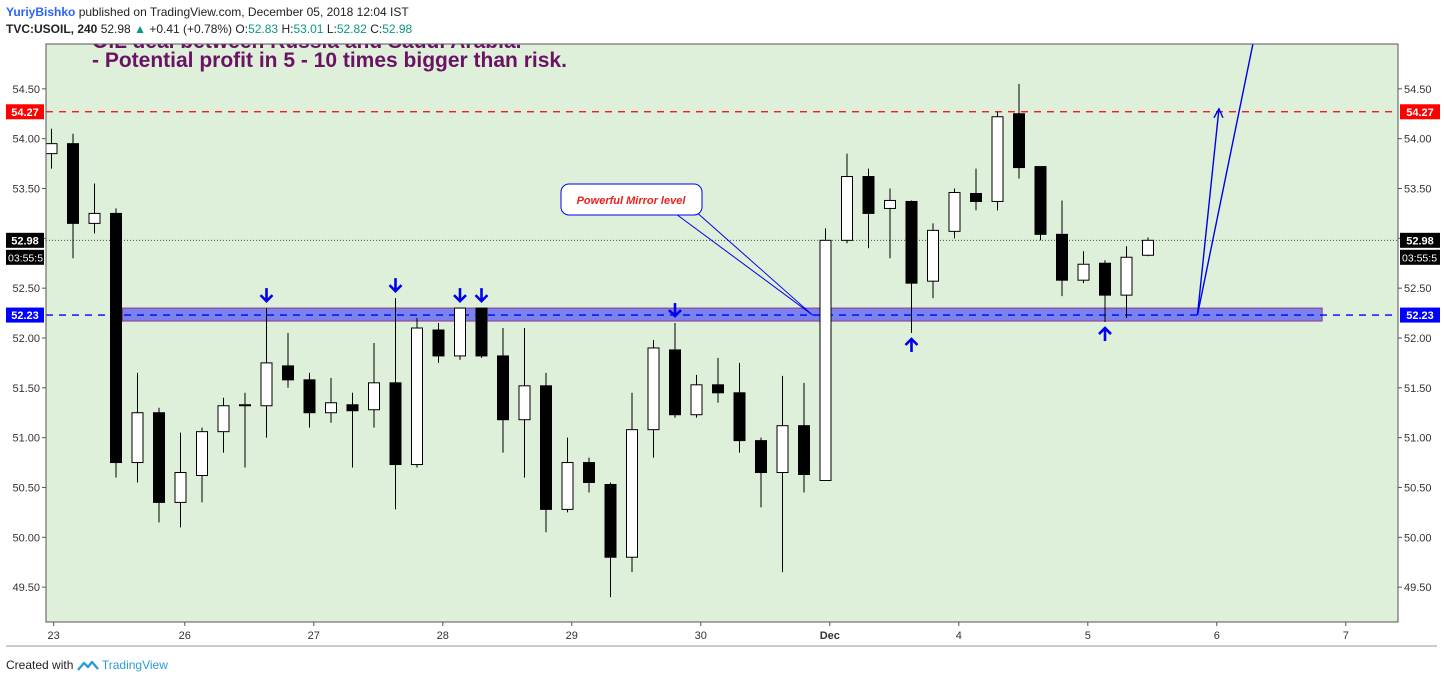  What do you see at coordinates (54, 636) in the screenshot?
I see `x-tick-label: 23` at bounding box center [54, 636].